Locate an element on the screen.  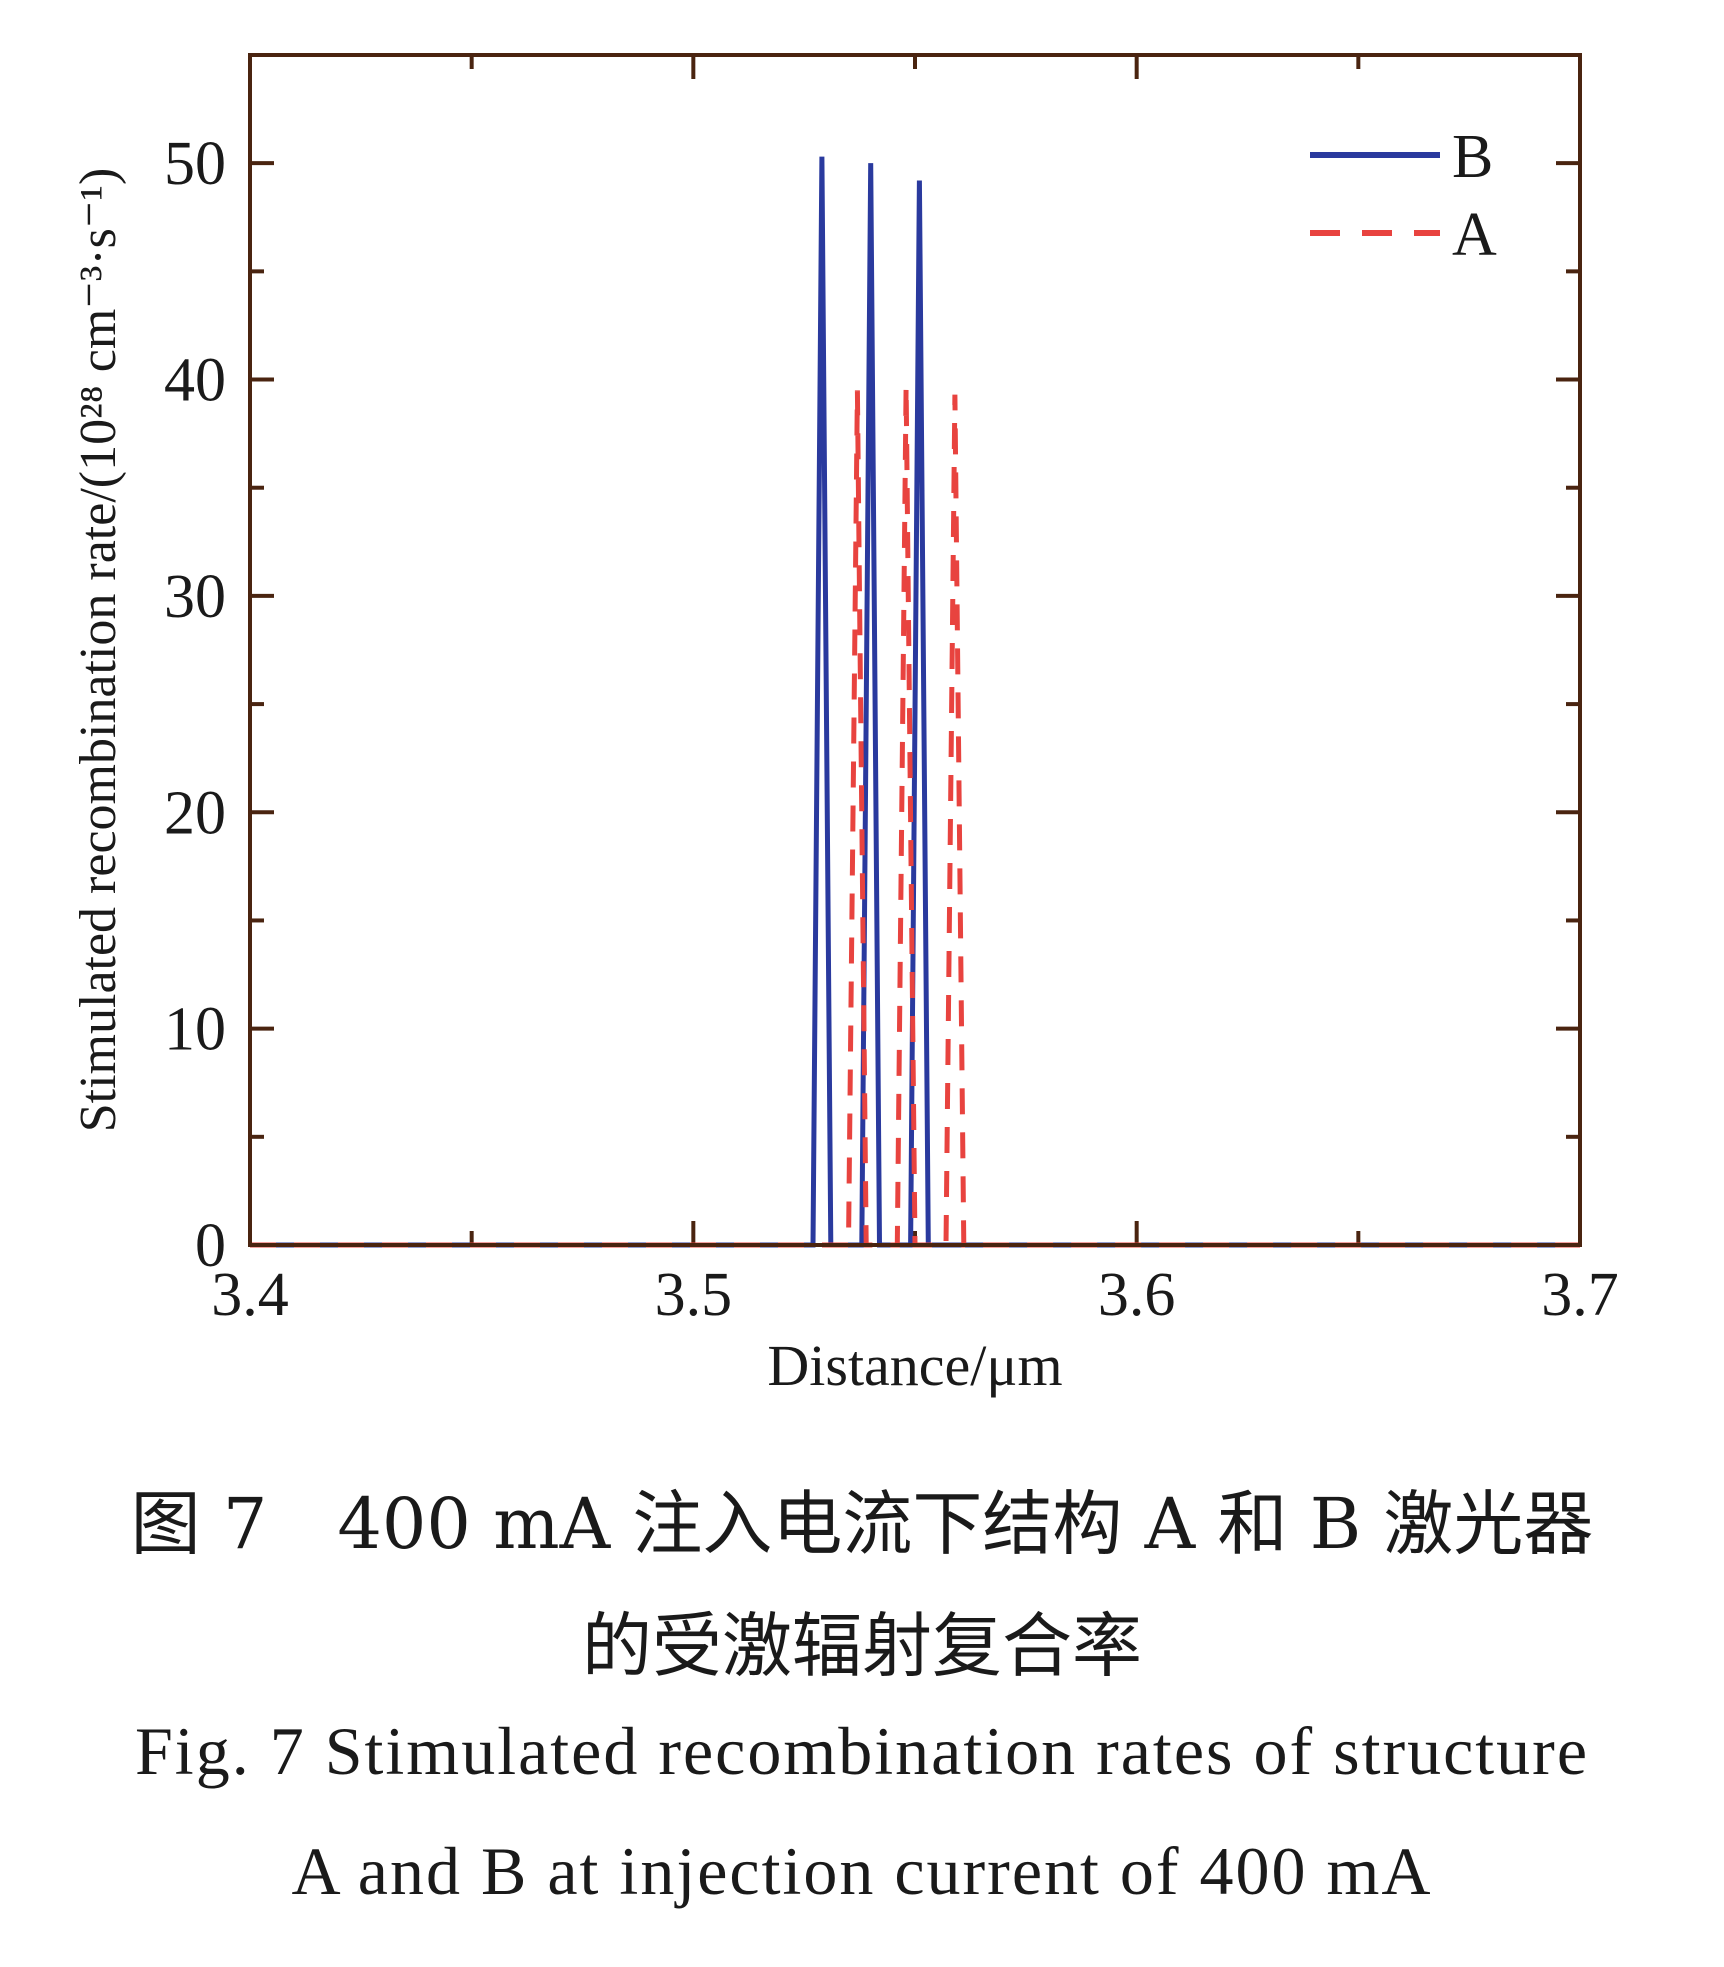
x-tick-label: 3.4 is located at coordinates (250, 1295).